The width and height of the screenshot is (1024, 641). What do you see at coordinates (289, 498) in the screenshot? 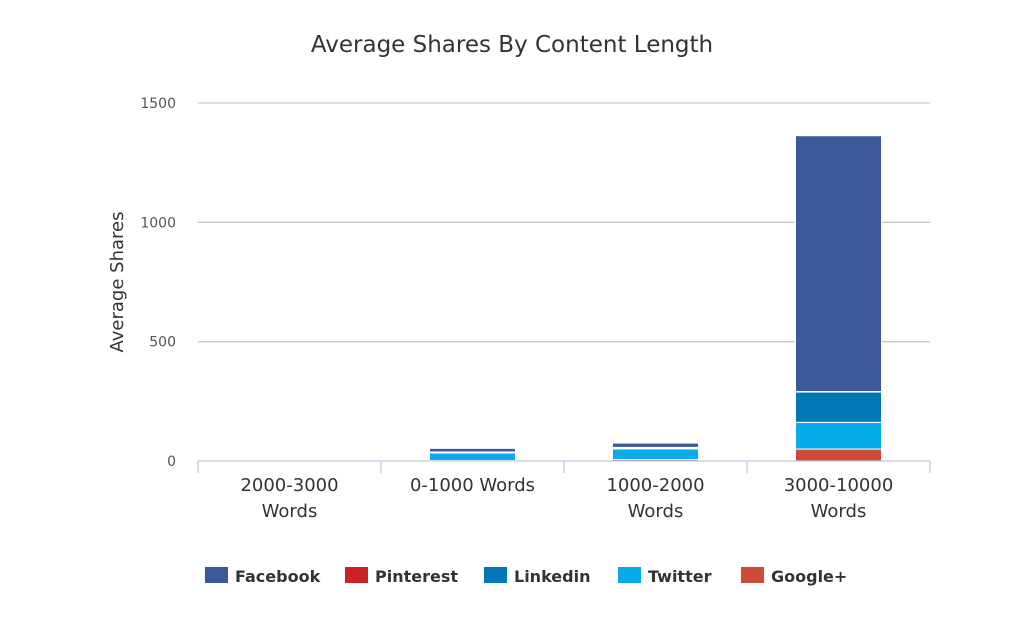
I see `x-tick-label: 2000-3000 Words` at bounding box center [289, 498].